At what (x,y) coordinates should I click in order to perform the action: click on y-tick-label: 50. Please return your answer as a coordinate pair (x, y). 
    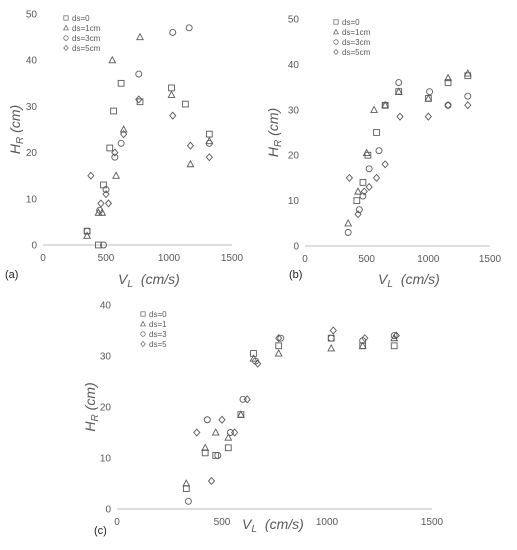
    Looking at the image, I should click on (32, 15).